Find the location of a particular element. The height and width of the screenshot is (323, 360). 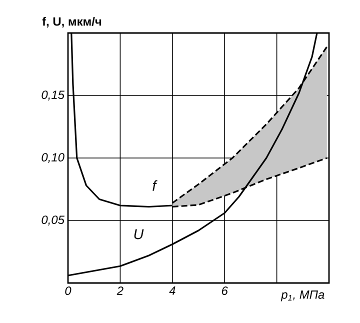

x-tick-label: 6 is located at coordinates (225, 290).